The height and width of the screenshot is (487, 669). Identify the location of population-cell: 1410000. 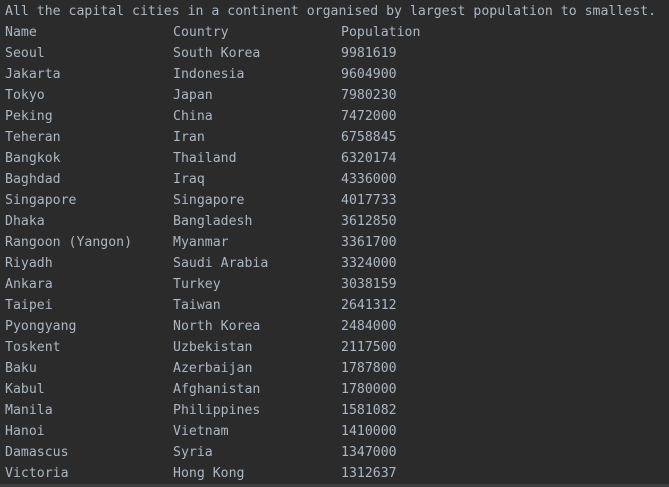
(369, 431).